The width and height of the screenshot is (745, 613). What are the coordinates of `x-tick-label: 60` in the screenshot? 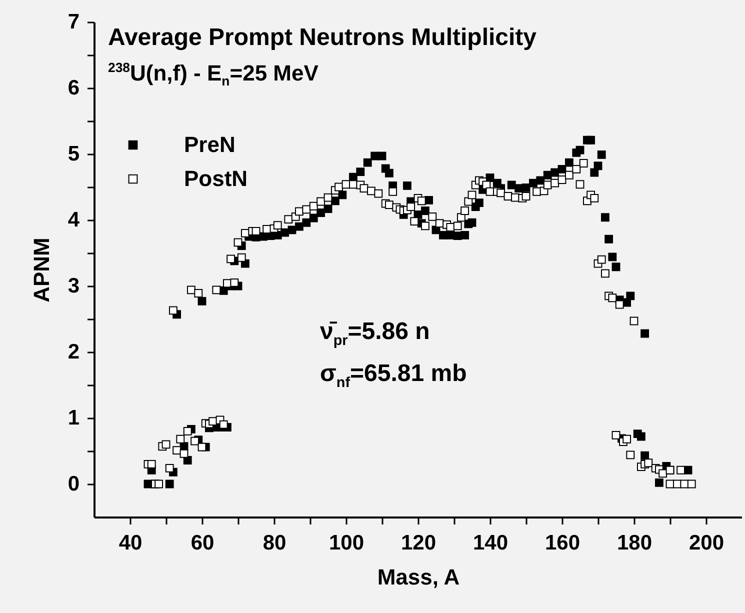 It's located at (202, 543).